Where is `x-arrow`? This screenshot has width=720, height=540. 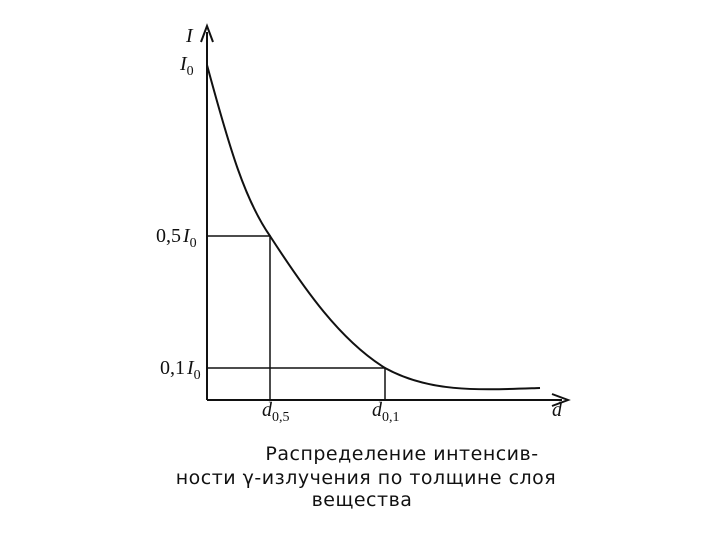 x-arrow is located at coordinates (561, 400).